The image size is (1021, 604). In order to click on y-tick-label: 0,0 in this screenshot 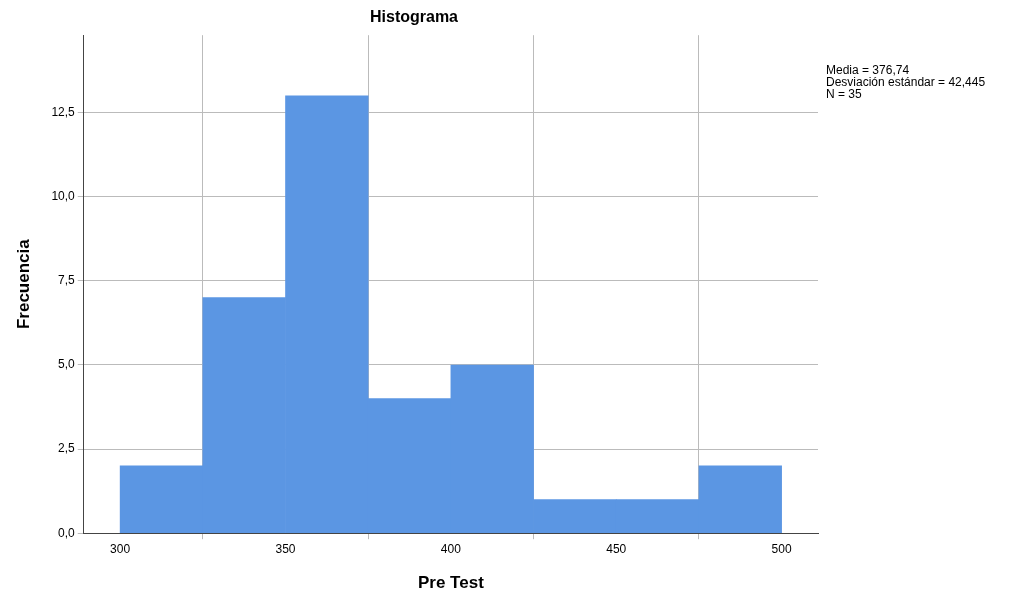, I will do `click(67, 532)`.